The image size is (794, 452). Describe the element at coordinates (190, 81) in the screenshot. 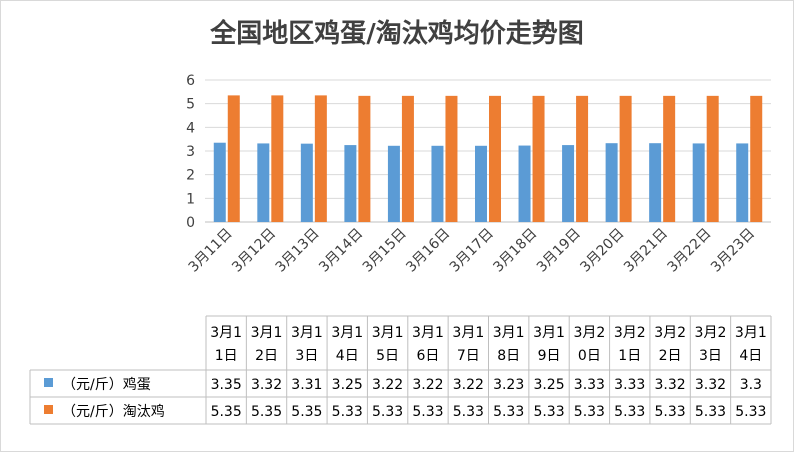

I see `y-tick-label: 6` at that location.